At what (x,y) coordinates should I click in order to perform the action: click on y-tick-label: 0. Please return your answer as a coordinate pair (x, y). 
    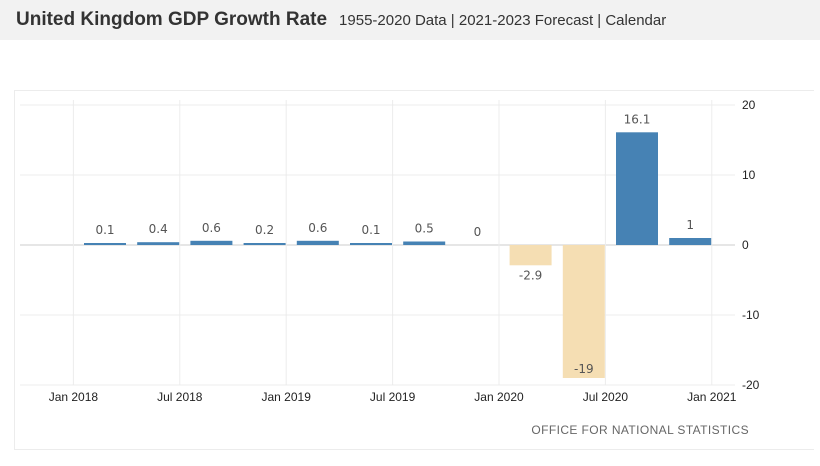
    Looking at the image, I should click on (745, 245).